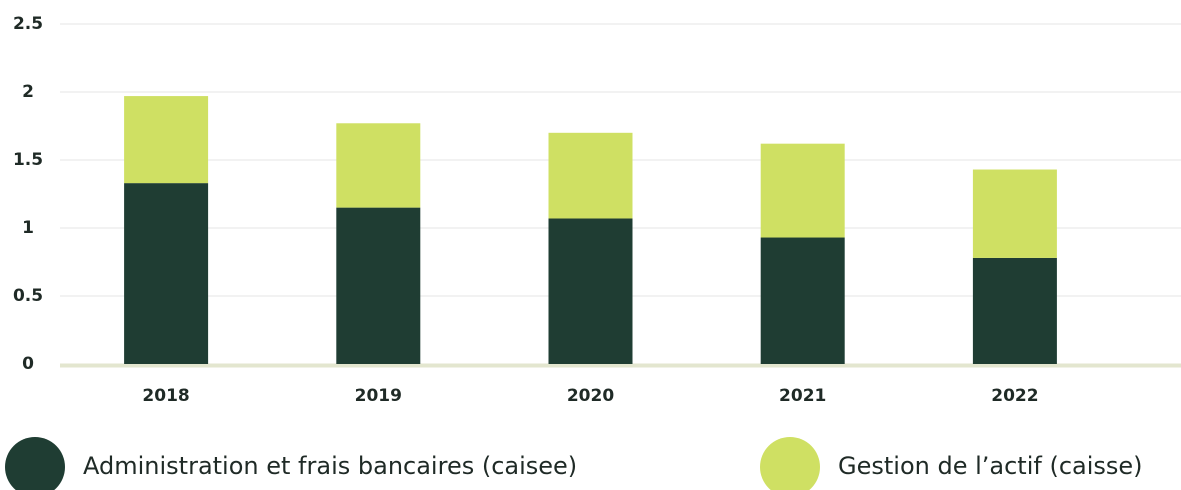 Image resolution: width=1181 pixels, height=490 pixels. I want to click on y-tick-label: 0.5, so click(28, 296).